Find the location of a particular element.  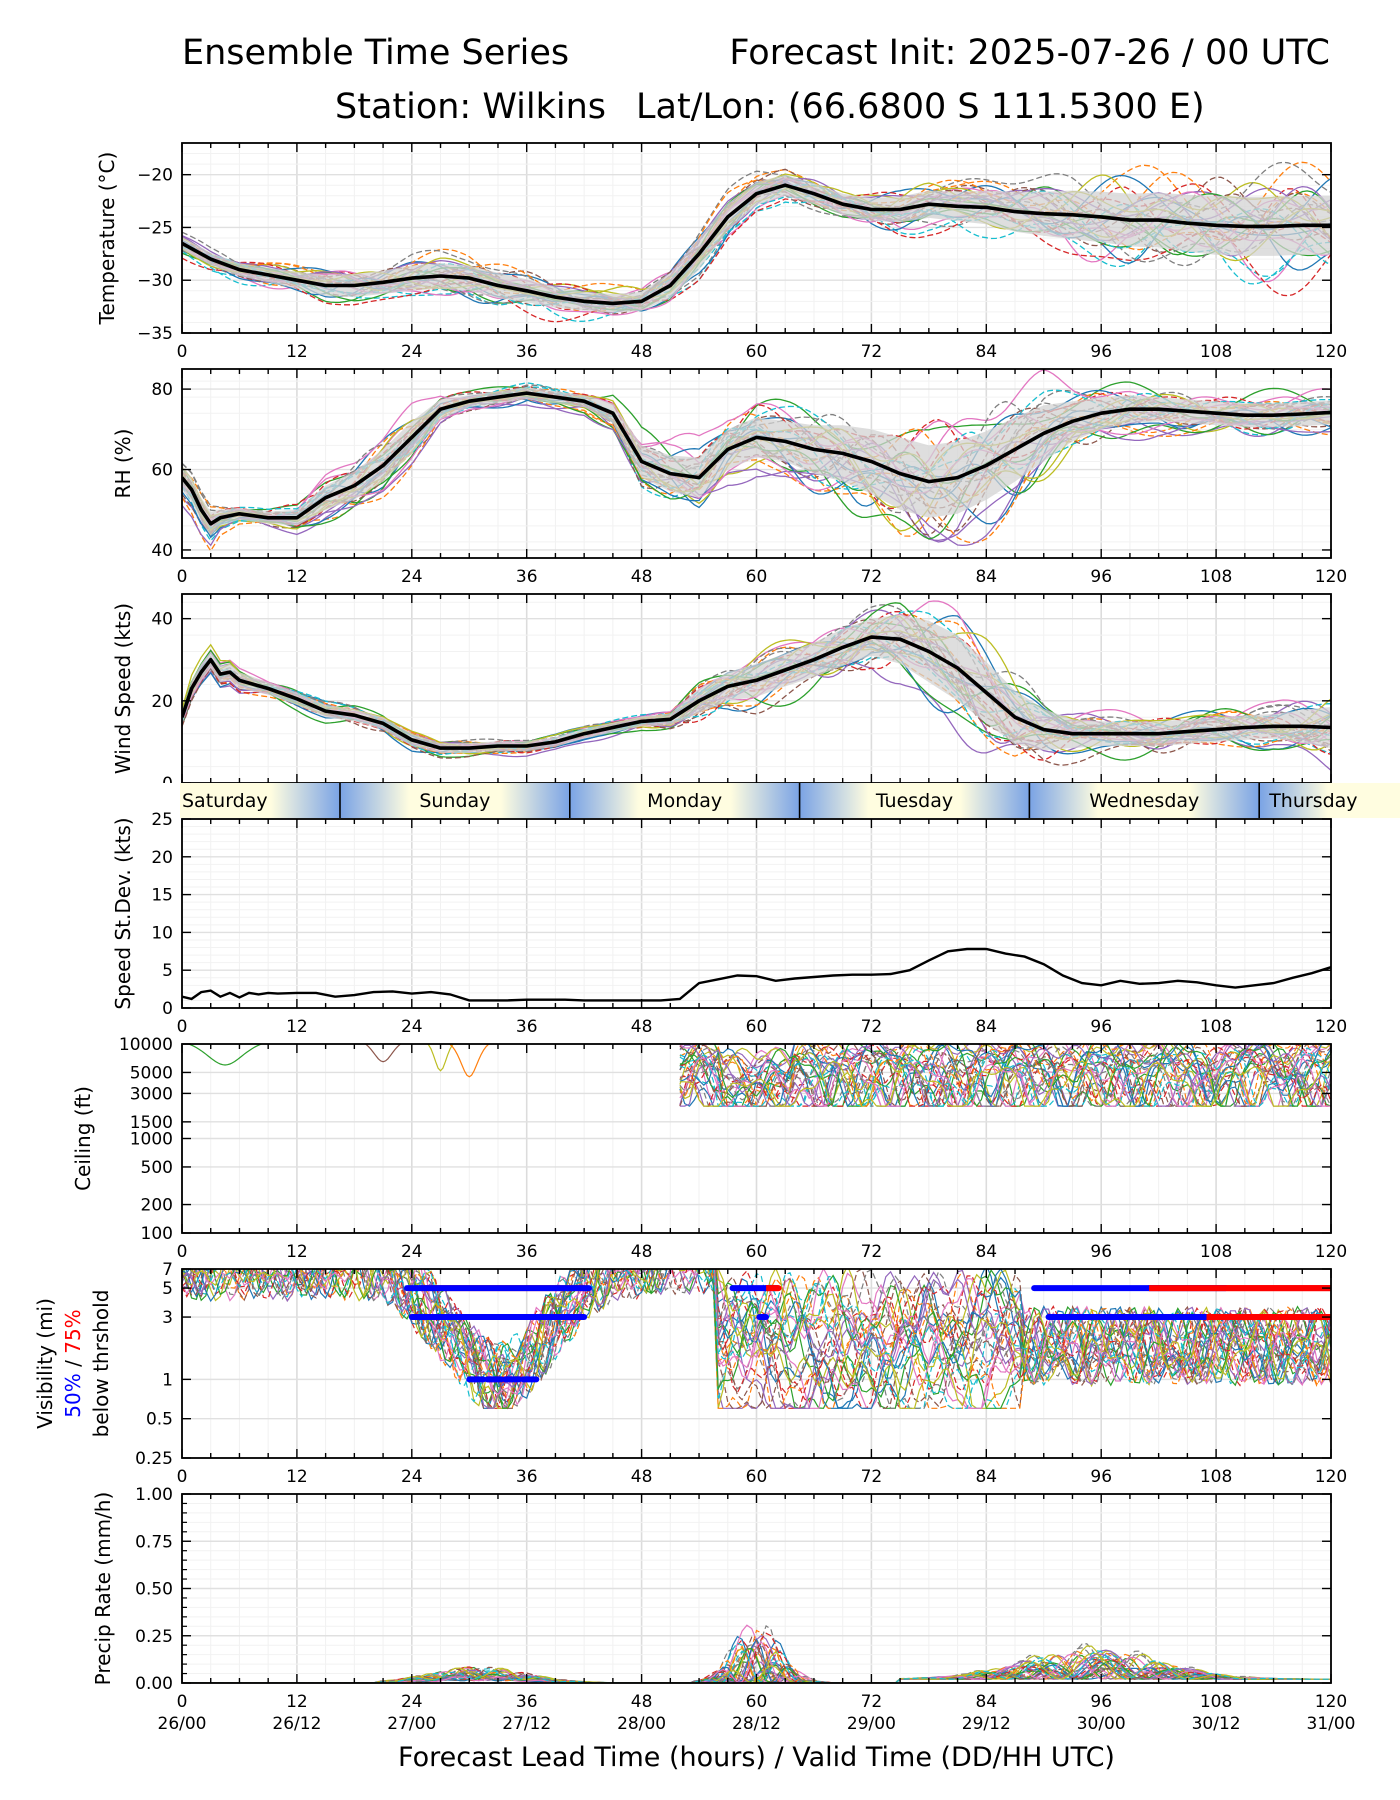

valid-time-tick-label: 30/00 is located at coordinates (1101, 1724).